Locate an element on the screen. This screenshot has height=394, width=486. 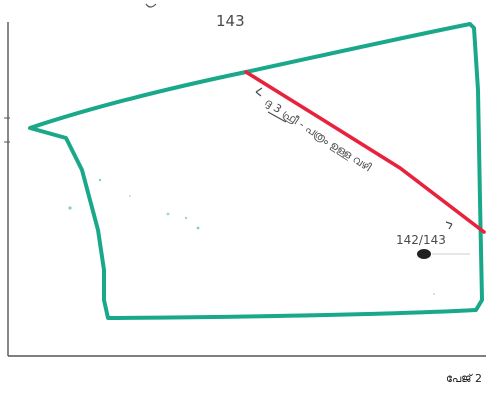
note-arrow-left is located at coordinates (259, 92).